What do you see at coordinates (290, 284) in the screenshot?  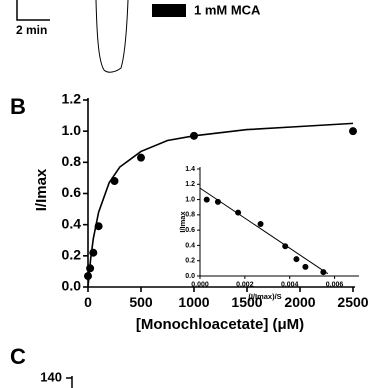 I see `x-tick-label: 0.004` at bounding box center [290, 284].